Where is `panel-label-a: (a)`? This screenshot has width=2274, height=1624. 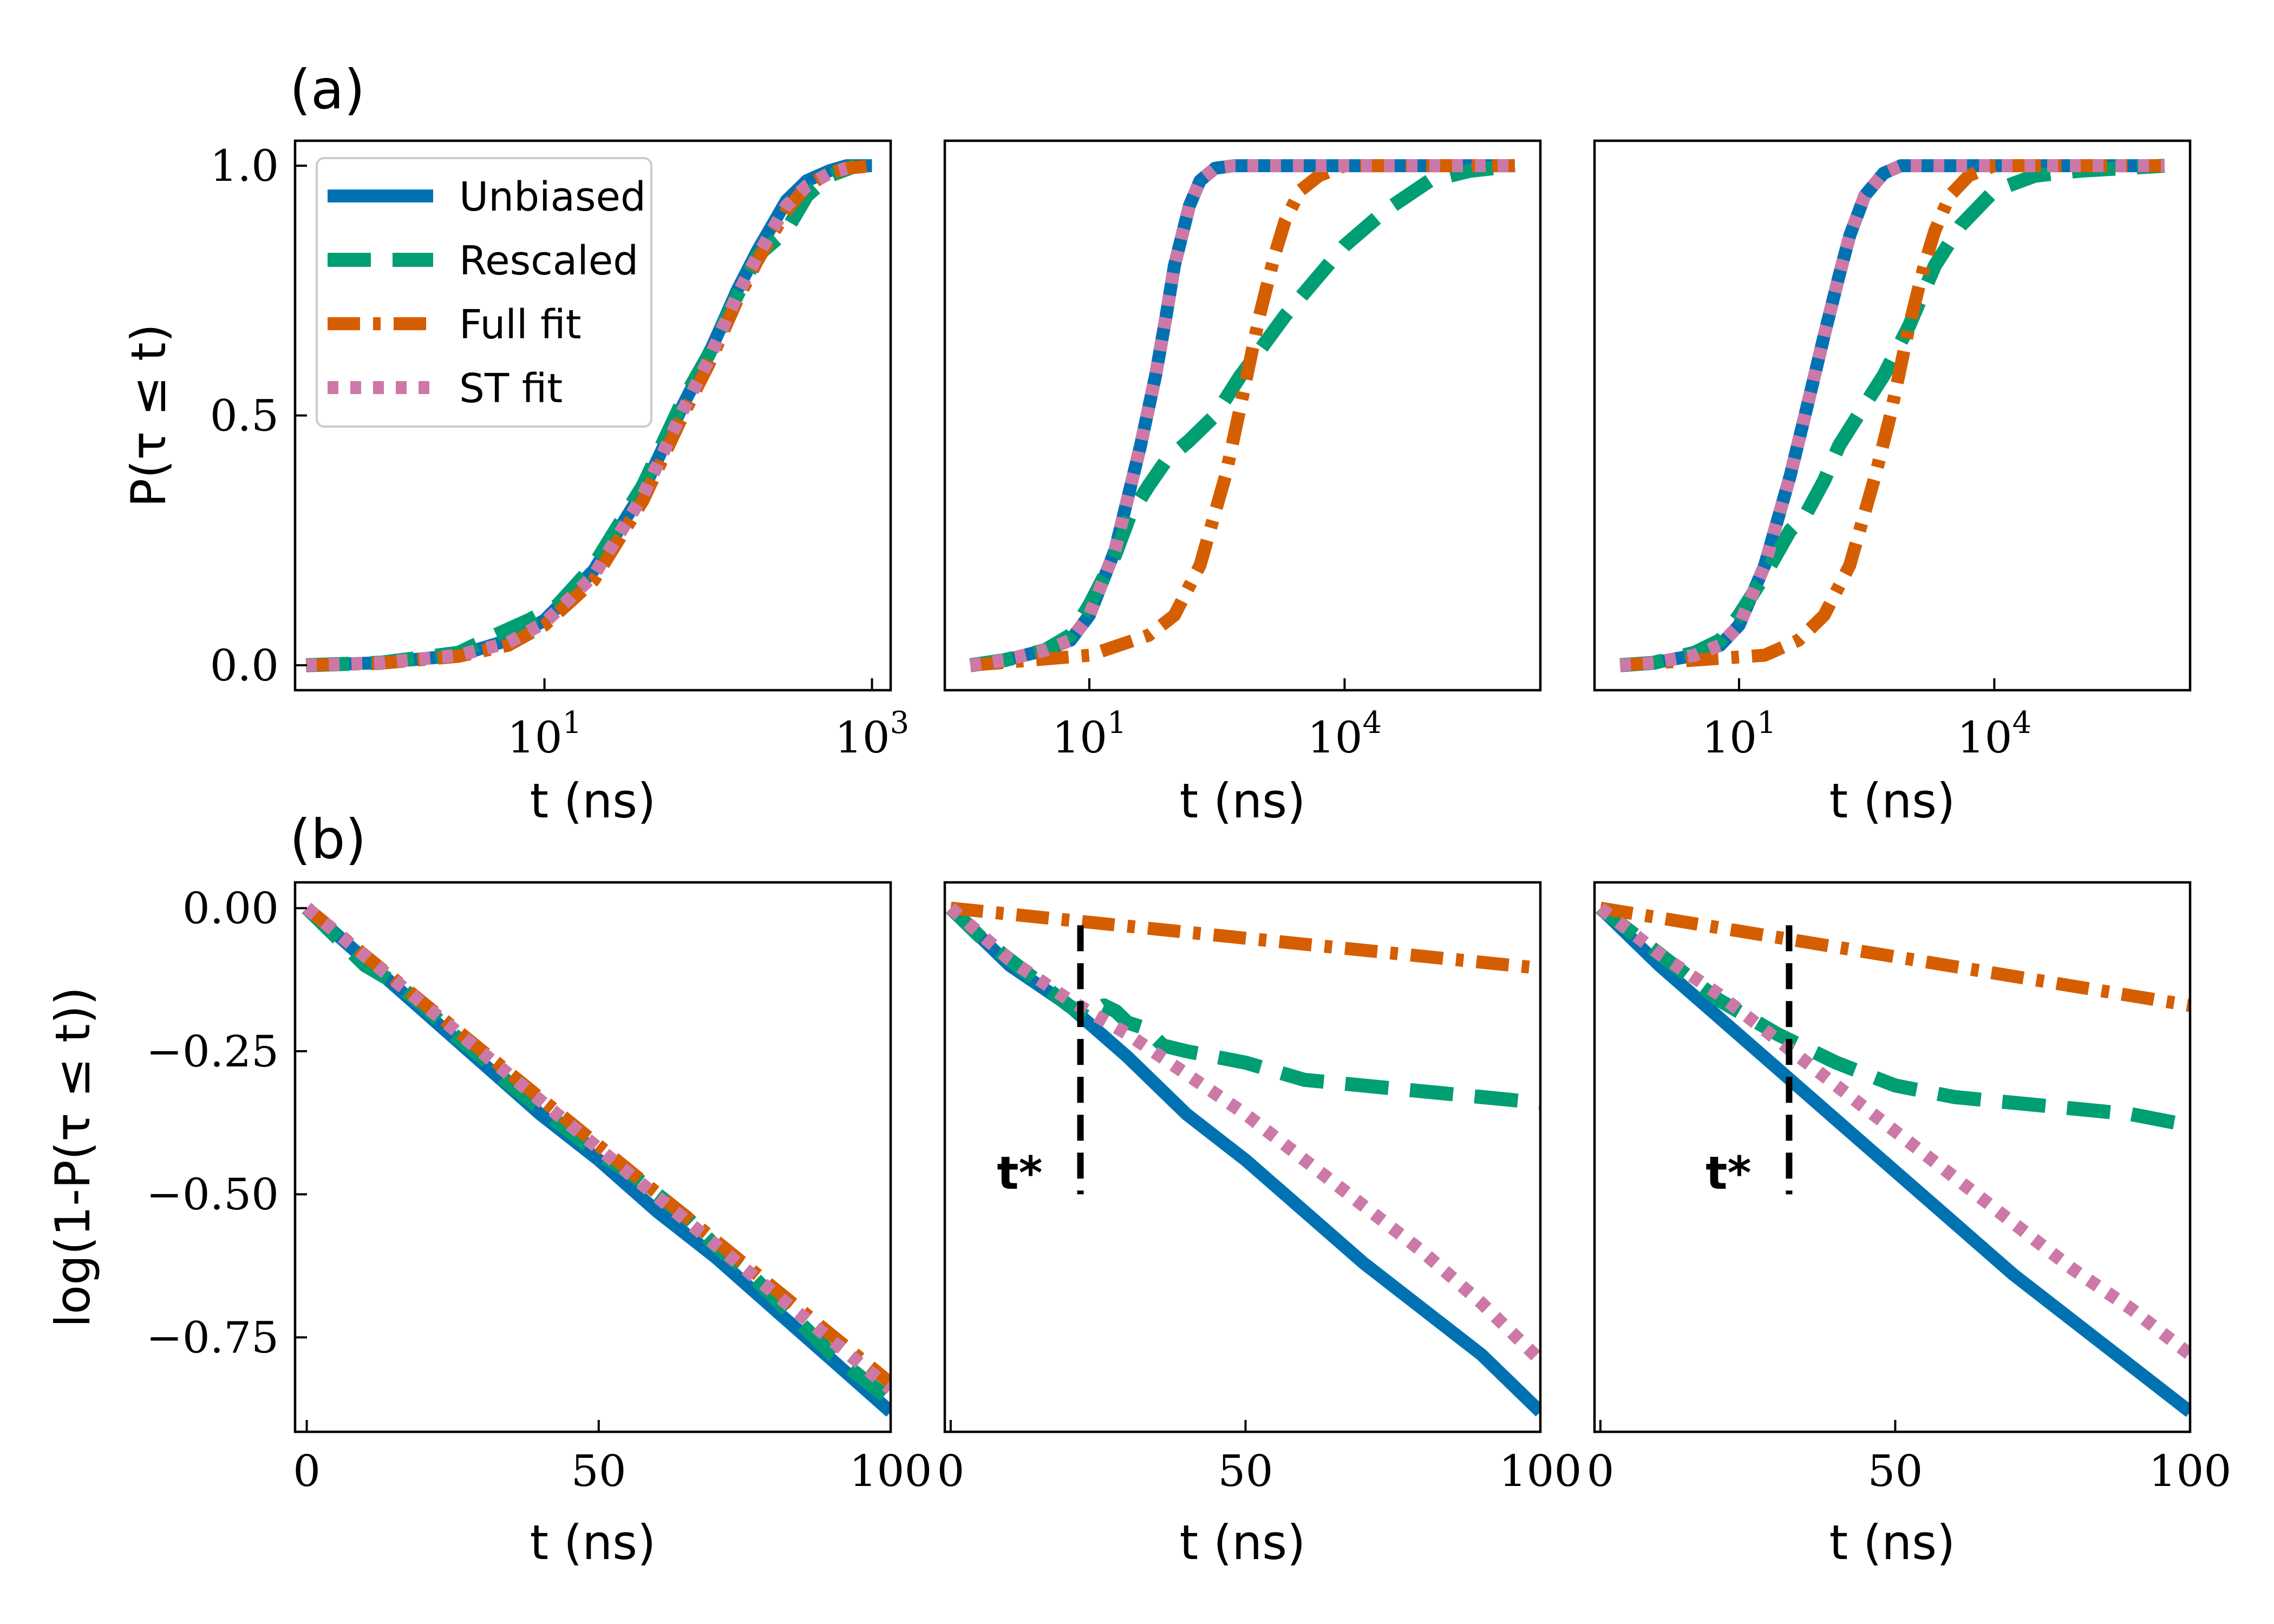
panel-label-a: (a) is located at coordinates (327, 89).